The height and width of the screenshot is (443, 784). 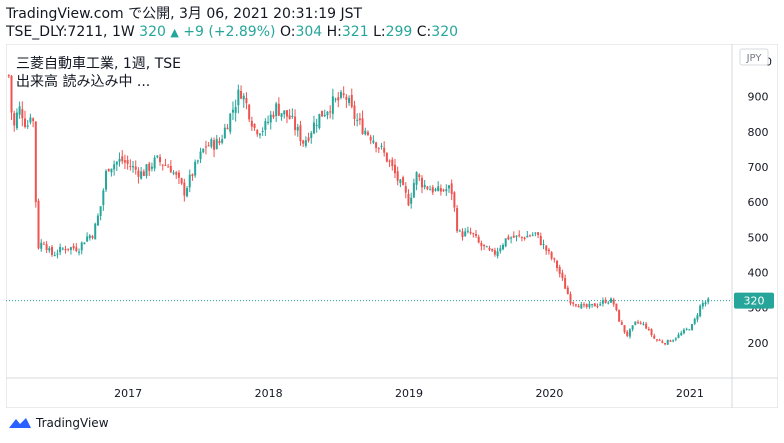 I want to click on time-tick-label: 2018, so click(x=269, y=393).